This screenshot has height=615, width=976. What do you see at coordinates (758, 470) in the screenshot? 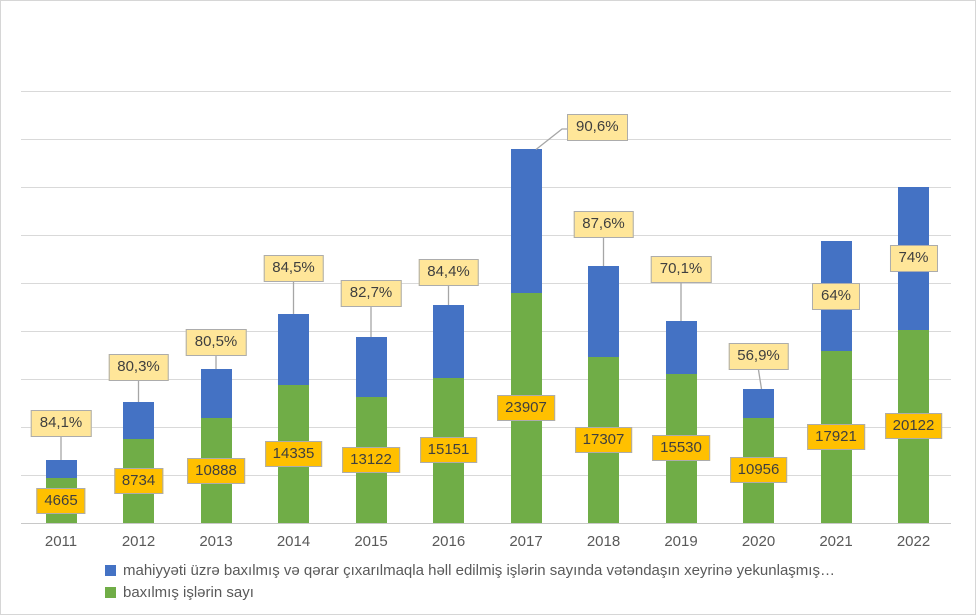
I see `value-label: 10956` at bounding box center [758, 470].